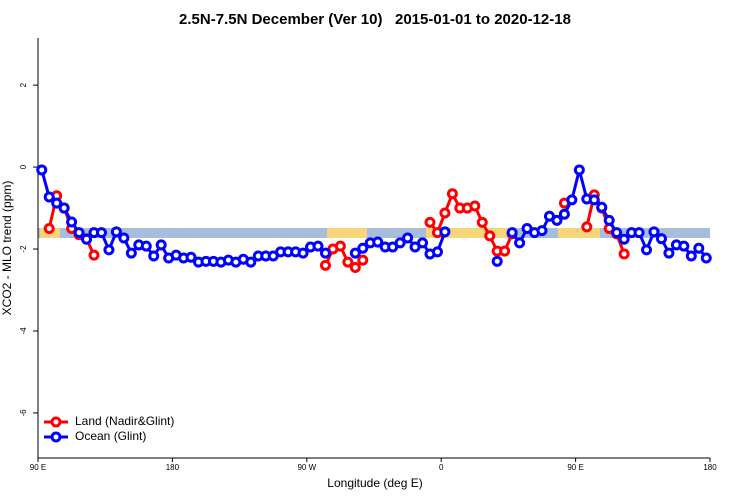 The image size is (750, 500). I want to click on y-tick-label: -2, so click(23, 249).